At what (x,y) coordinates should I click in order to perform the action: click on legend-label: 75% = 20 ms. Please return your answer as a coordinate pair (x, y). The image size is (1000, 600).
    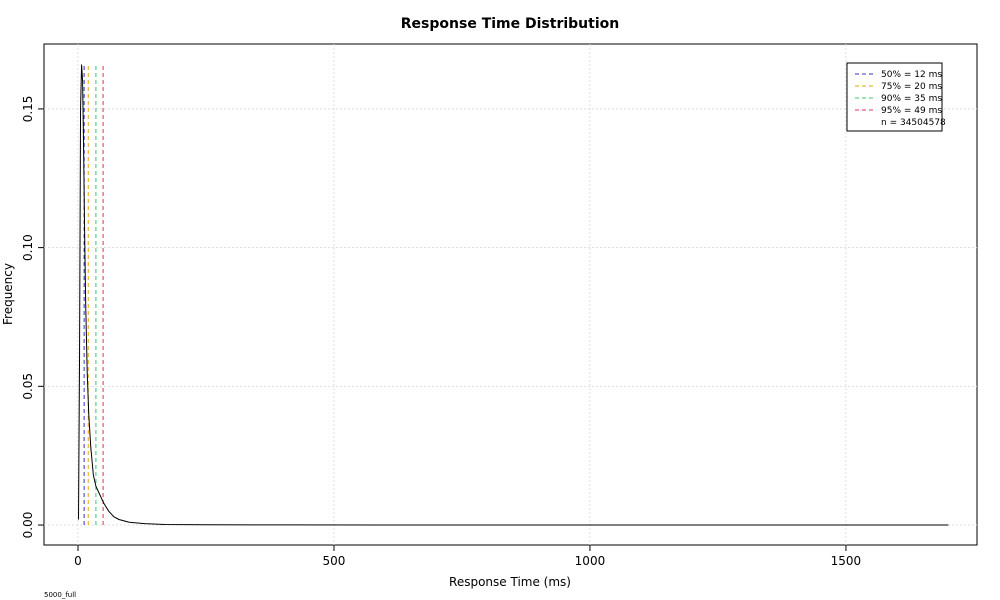
    Looking at the image, I should click on (911, 87).